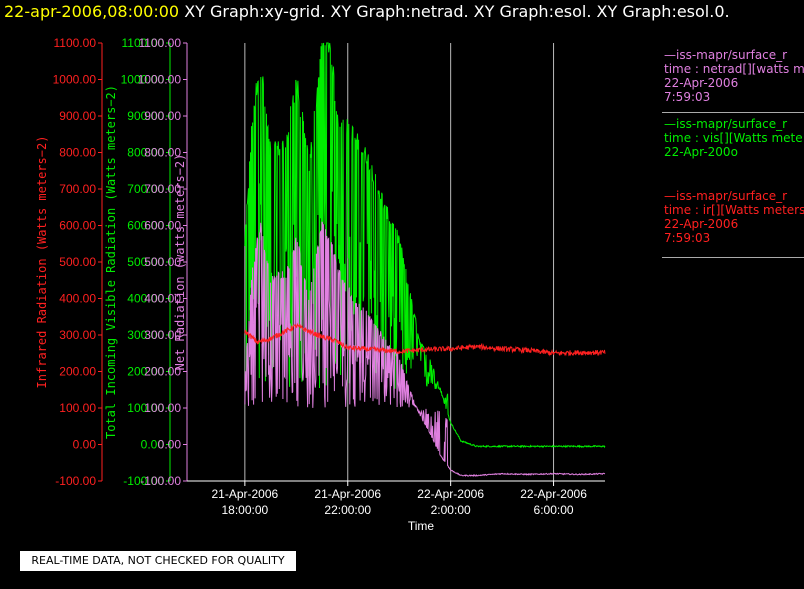 This screenshot has height=589, width=804. I want to click on legend-netrad-time: 7:59:03, so click(687, 97).